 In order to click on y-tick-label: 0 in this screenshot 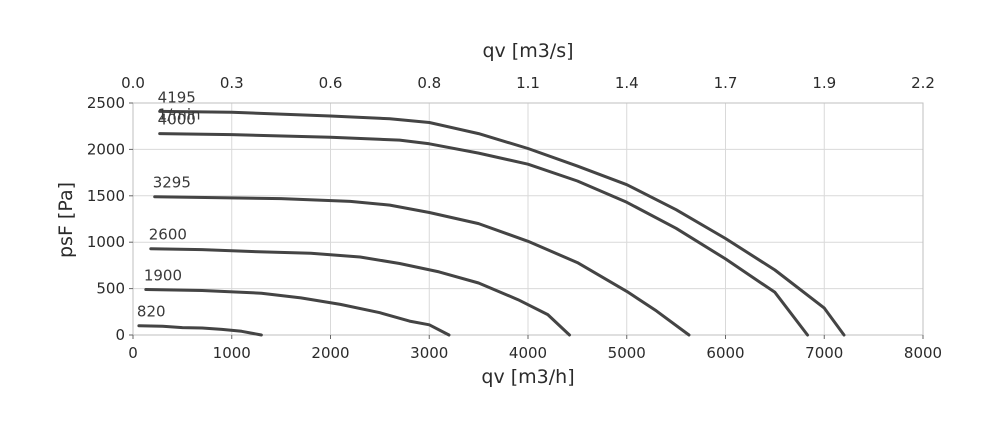, I will do `click(120, 335)`.